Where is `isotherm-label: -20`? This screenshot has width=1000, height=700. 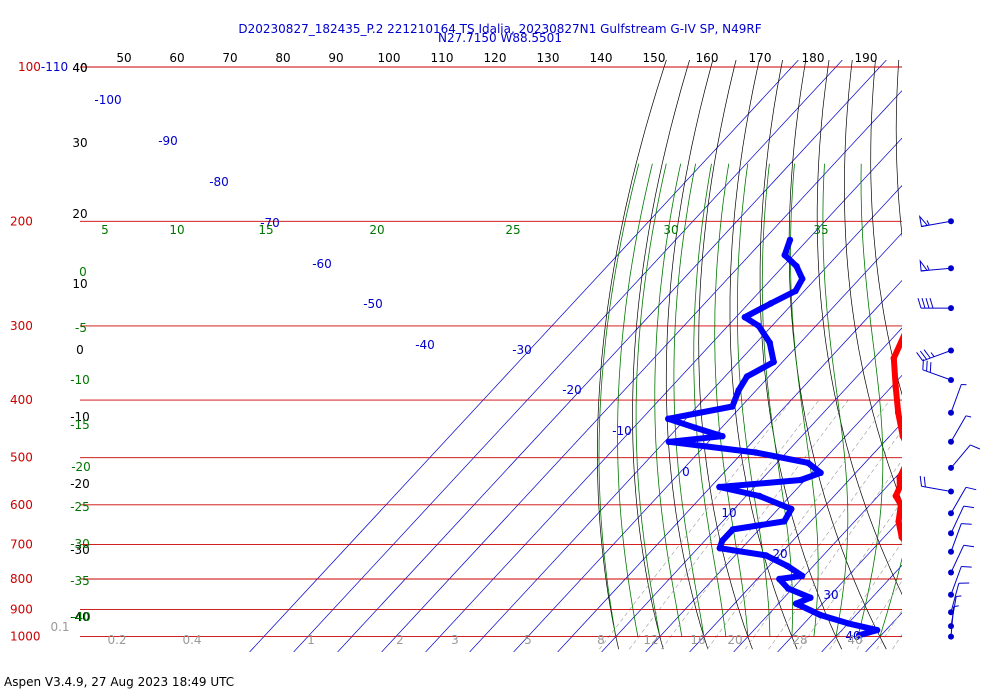 isotherm-label: -20 is located at coordinates (572, 390).